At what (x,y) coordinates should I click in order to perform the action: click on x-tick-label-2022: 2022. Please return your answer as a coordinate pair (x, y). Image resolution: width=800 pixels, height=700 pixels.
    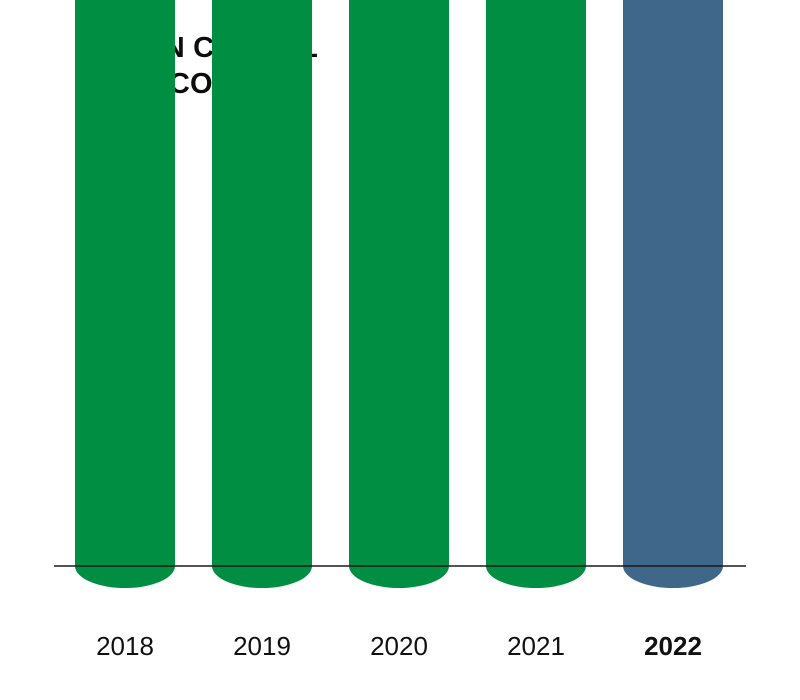
    Looking at the image, I should click on (673, 646).